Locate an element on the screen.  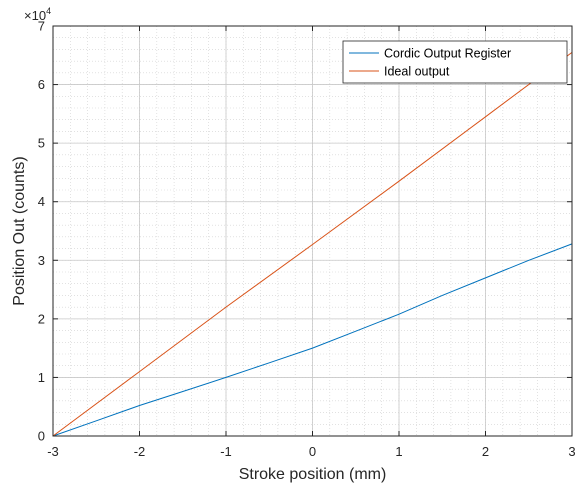
y-tick-label: 2 is located at coordinates (41, 318).